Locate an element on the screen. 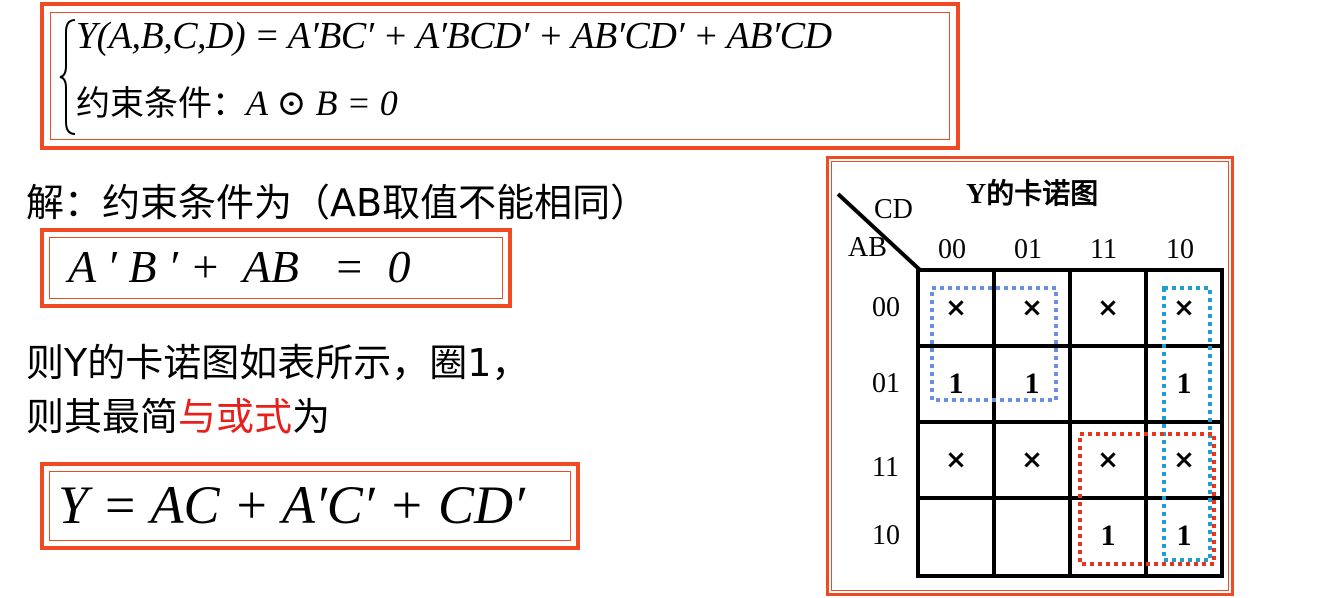 The height and width of the screenshot is (598, 1329). result-formula: Y = AC + A′C′ + CD′ is located at coordinates (291, 505).